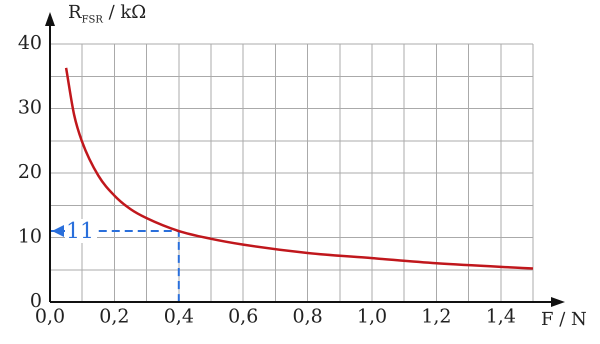  What do you see at coordinates (243, 316) in the screenshot?
I see `x-tick-label: 0,6` at bounding box center [243, 316].